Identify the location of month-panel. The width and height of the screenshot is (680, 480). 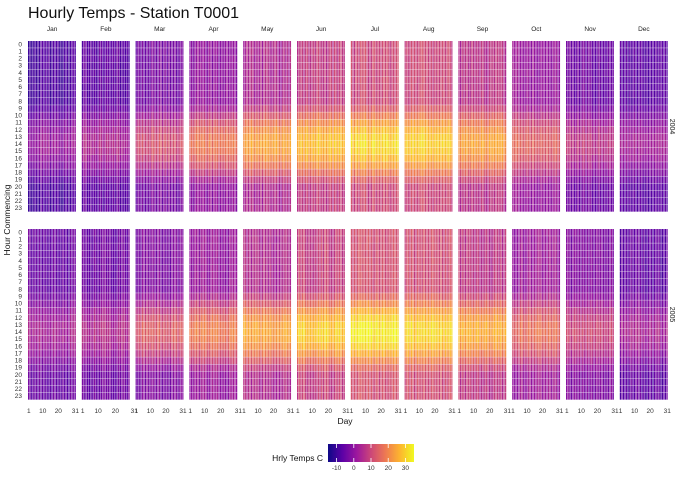
(267, 126).